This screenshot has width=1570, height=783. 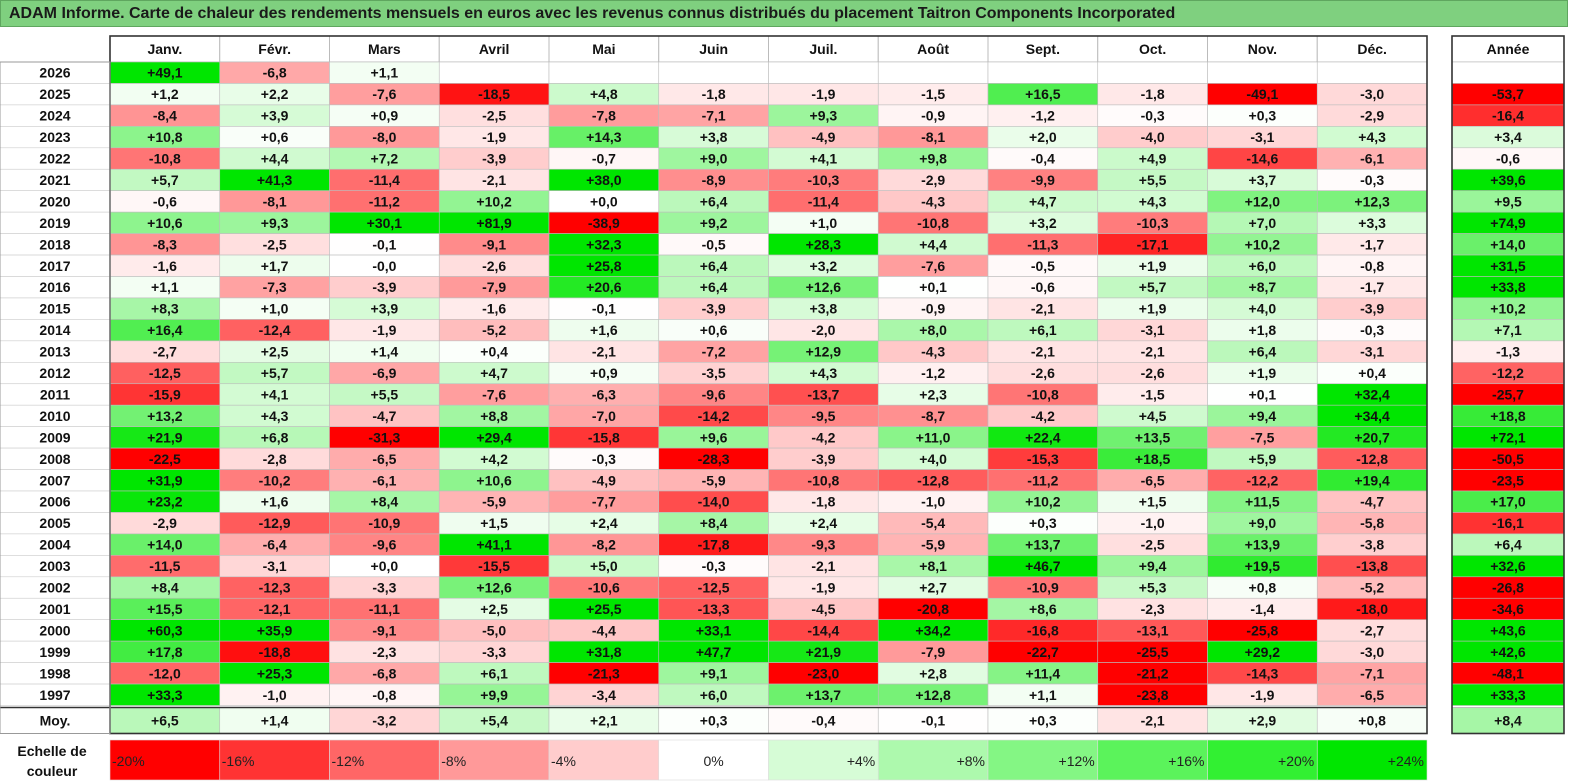 I want to click on year-label: 2017, so click(x=54, y=266).